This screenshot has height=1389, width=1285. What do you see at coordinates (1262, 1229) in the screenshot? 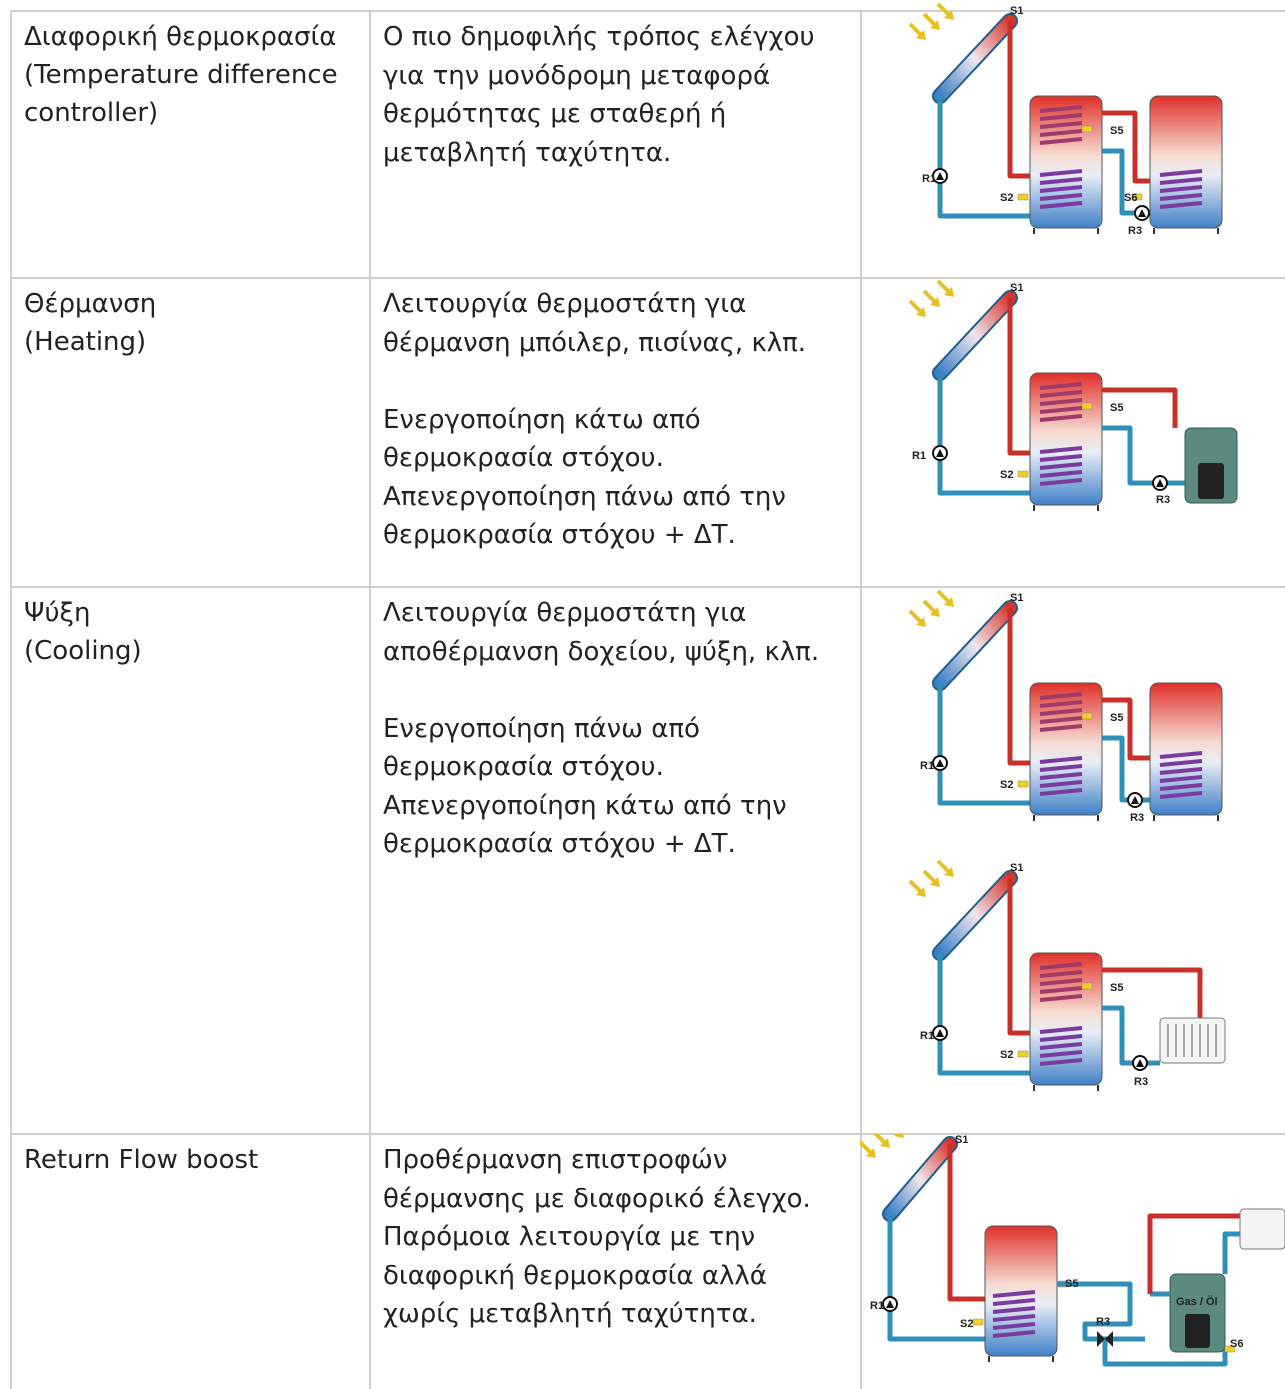
I see `radiator` at bounding box center [1262, 1229].